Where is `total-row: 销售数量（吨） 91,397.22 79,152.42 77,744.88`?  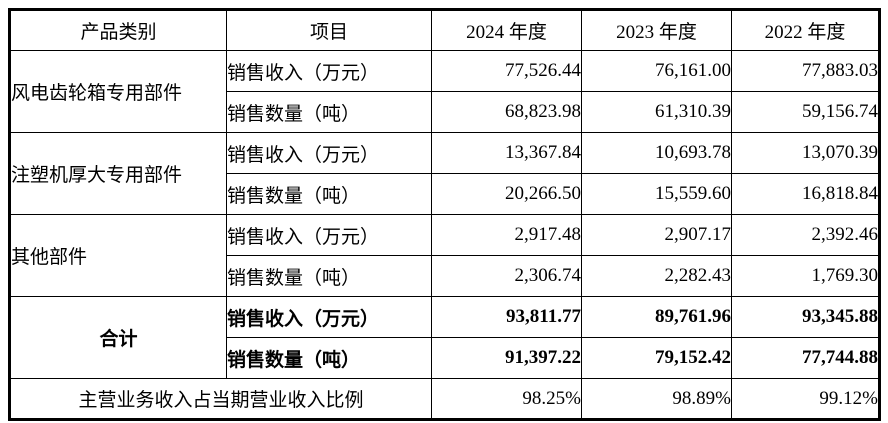 total-row: 销售数量（吨） 91,397.22 79,152.42 77,744.88 is located at coordinates (445, 358).